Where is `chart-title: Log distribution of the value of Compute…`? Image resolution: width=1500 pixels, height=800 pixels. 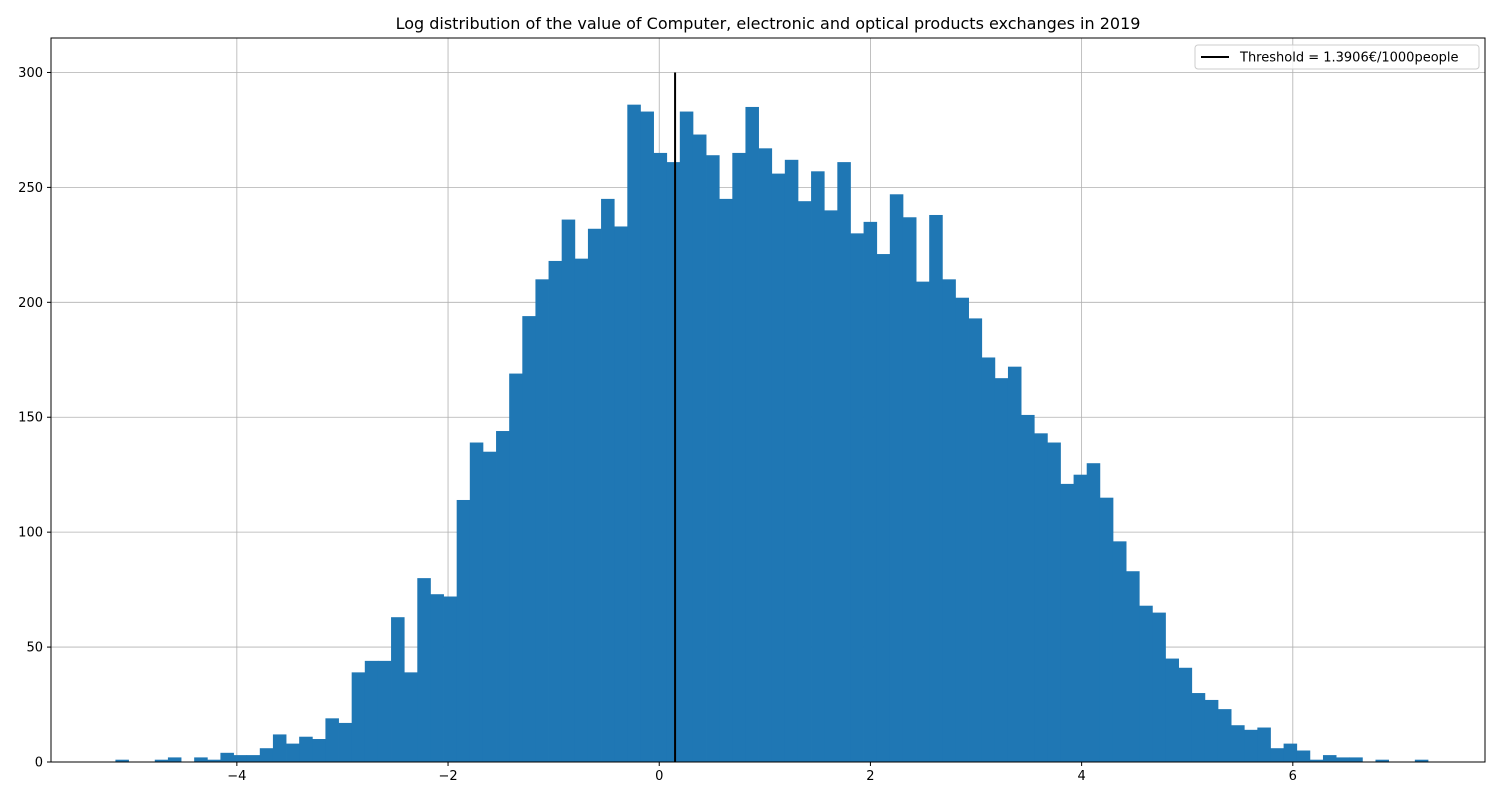
chart-title: Log distribution of the value of Compute… is located at coordinates (768, 23).